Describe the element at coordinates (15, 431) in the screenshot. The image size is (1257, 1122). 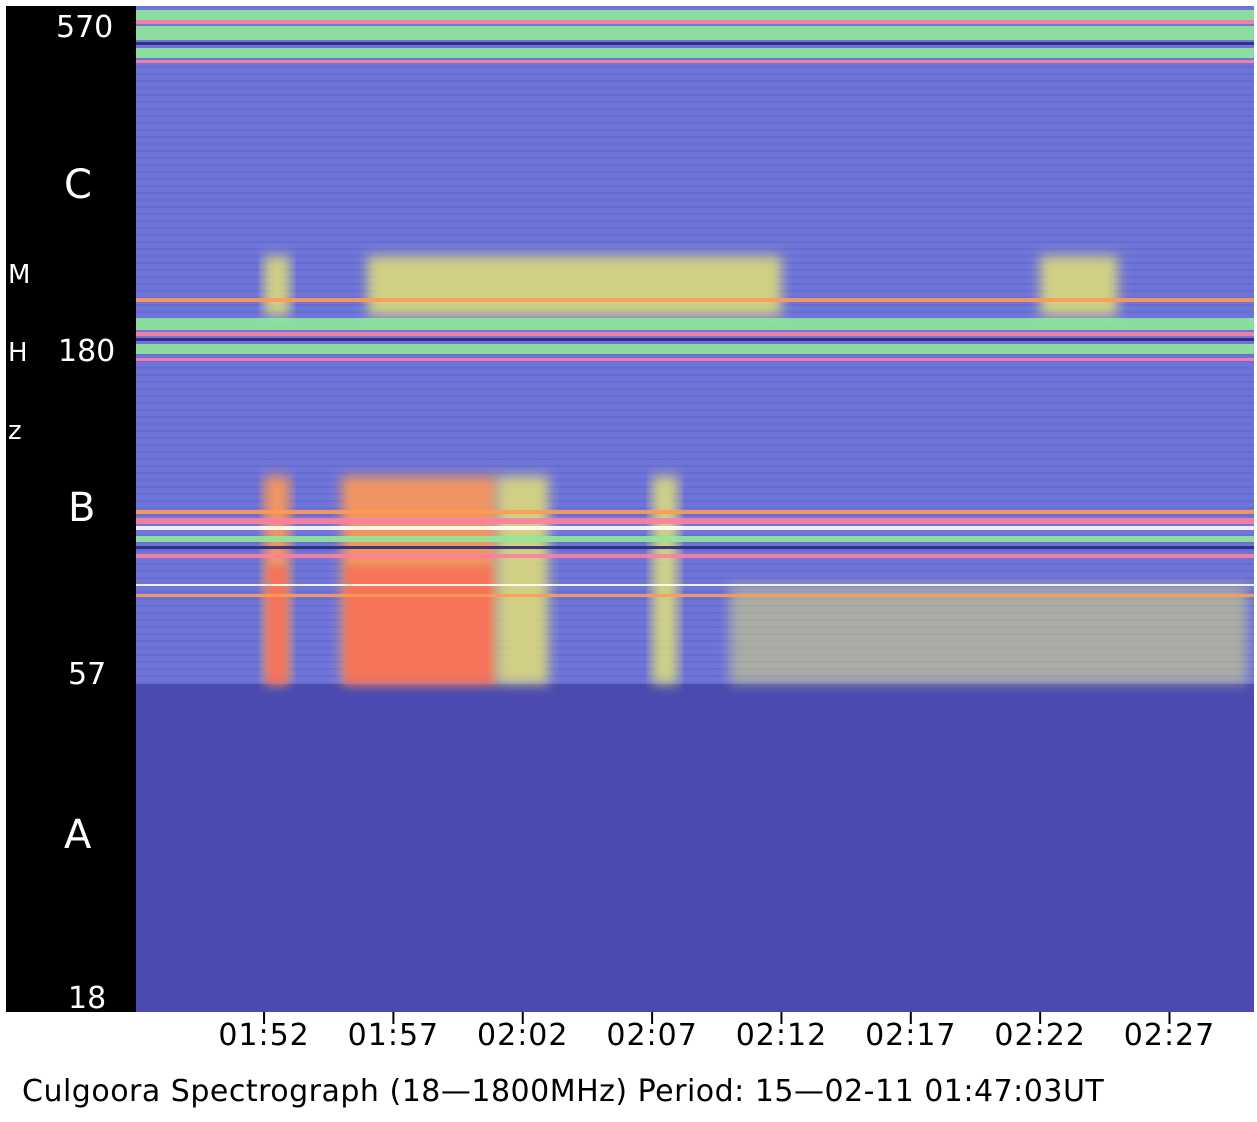
I see `ylabel-letter-z: z` at that location.